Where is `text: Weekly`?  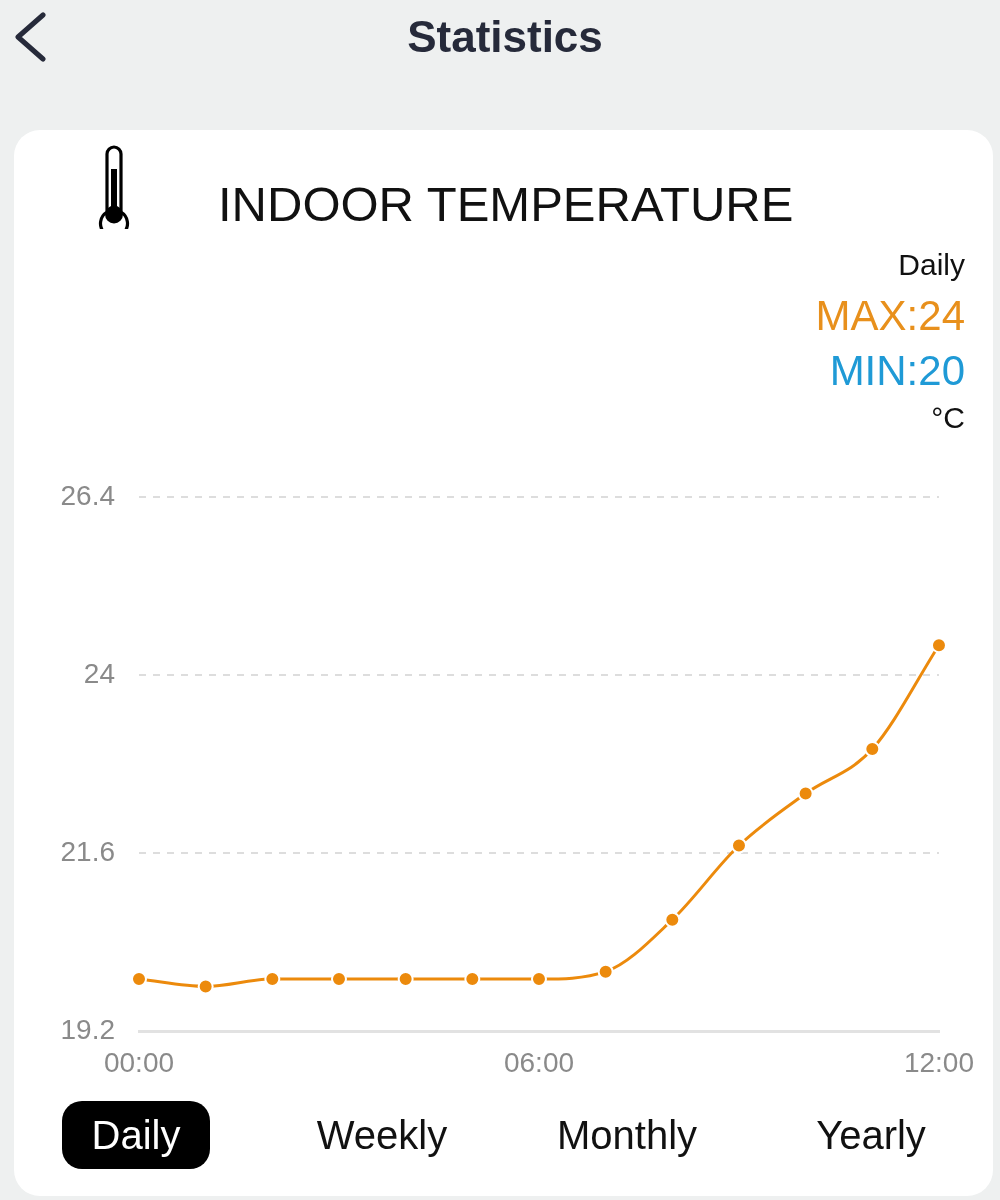 text: Weekly is located at coordinates (382, 1135).